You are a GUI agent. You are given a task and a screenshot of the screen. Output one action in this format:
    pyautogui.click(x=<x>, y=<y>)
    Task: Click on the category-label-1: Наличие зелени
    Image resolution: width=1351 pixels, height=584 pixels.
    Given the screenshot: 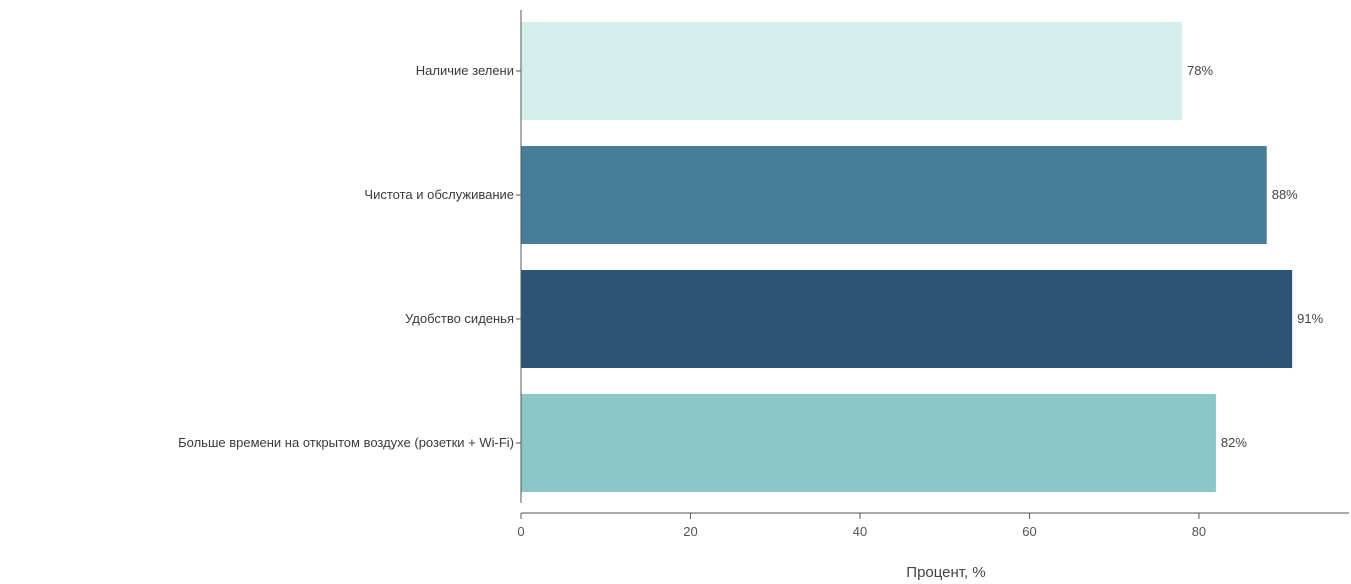 What is the action you would take?
    pyautogui.click(x=465, y=70)
    